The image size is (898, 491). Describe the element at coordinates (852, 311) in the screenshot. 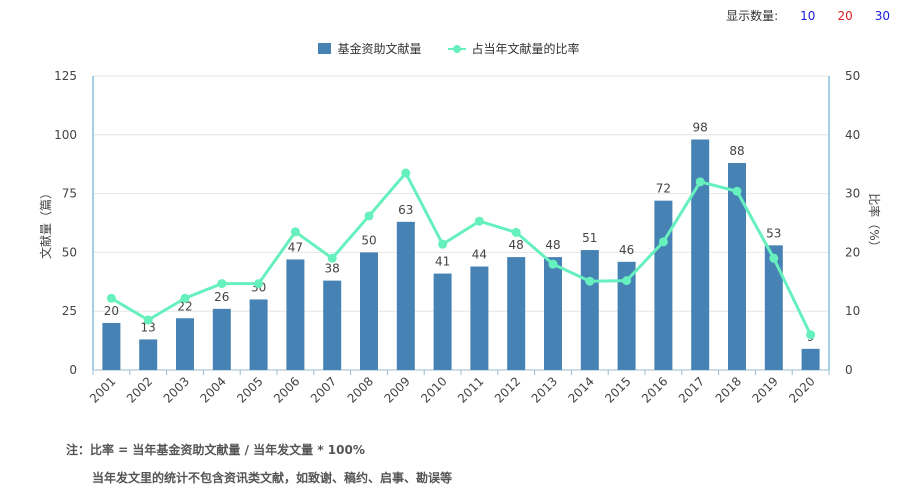

I see `y-tick-label-right: 10` at that location.